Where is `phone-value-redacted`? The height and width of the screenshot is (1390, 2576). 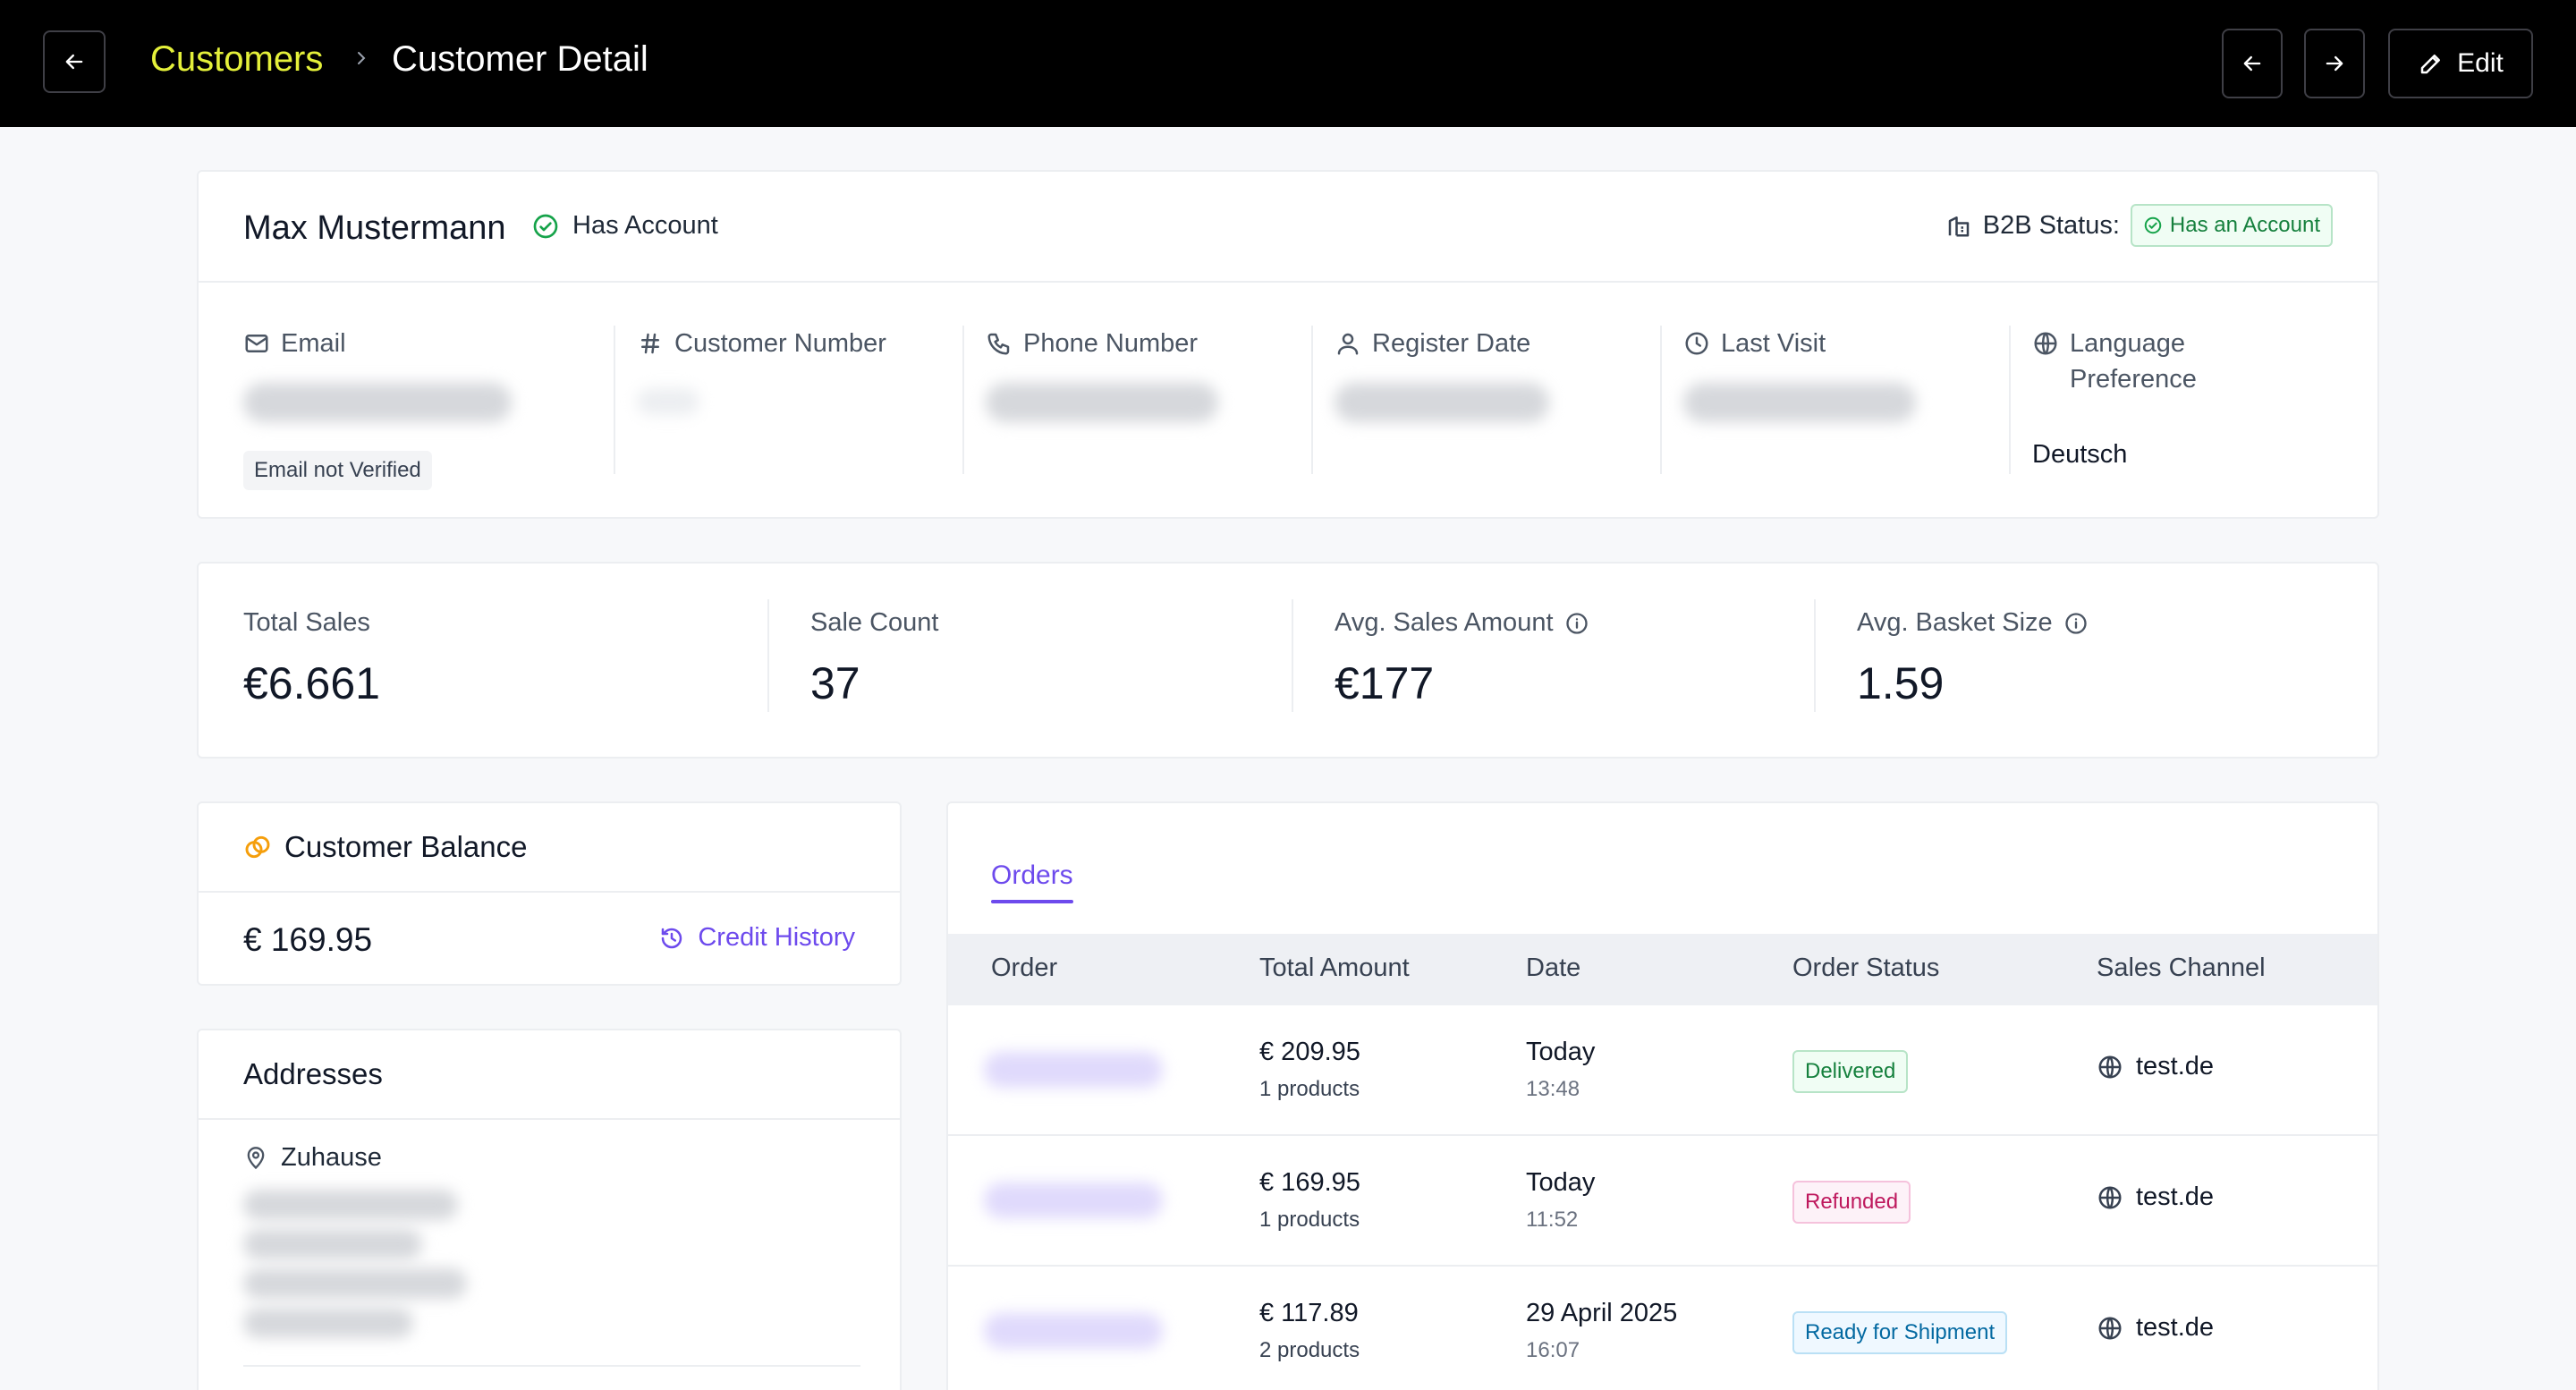
phone-value-redacted is located at coordinates (1102, 402).